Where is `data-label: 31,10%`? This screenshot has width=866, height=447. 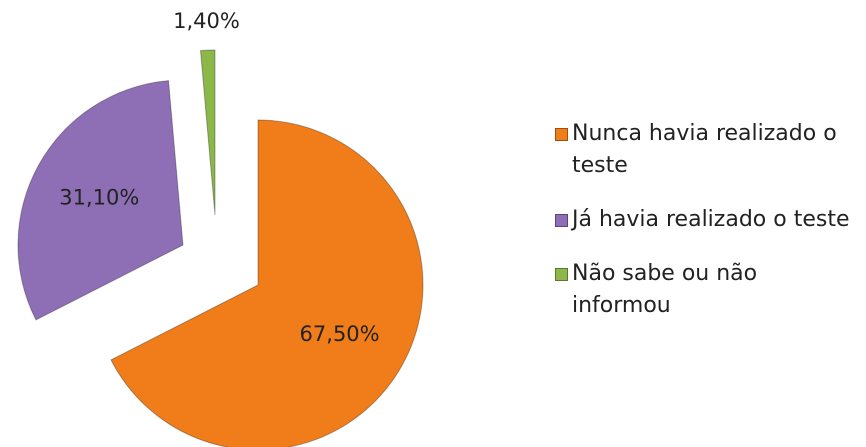 data-label: 31,10% is located at coordinates (99, 198).